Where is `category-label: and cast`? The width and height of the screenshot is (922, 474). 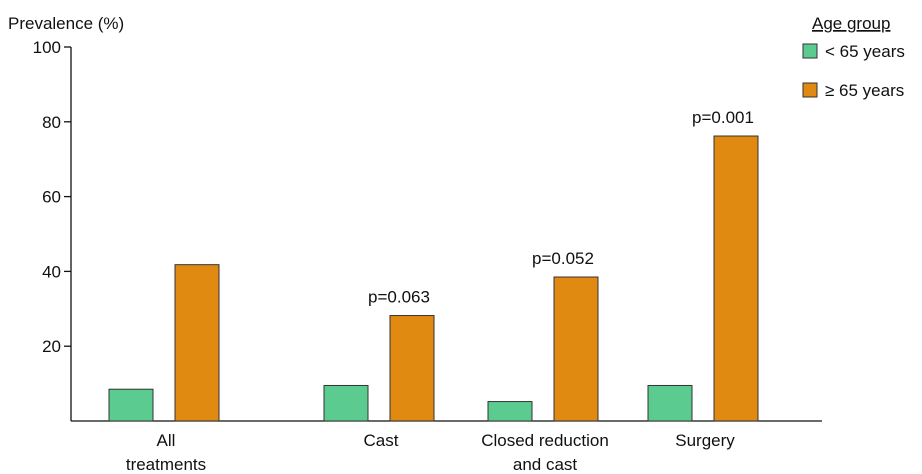 category-label: and cast is located at coordinates (545, 464).